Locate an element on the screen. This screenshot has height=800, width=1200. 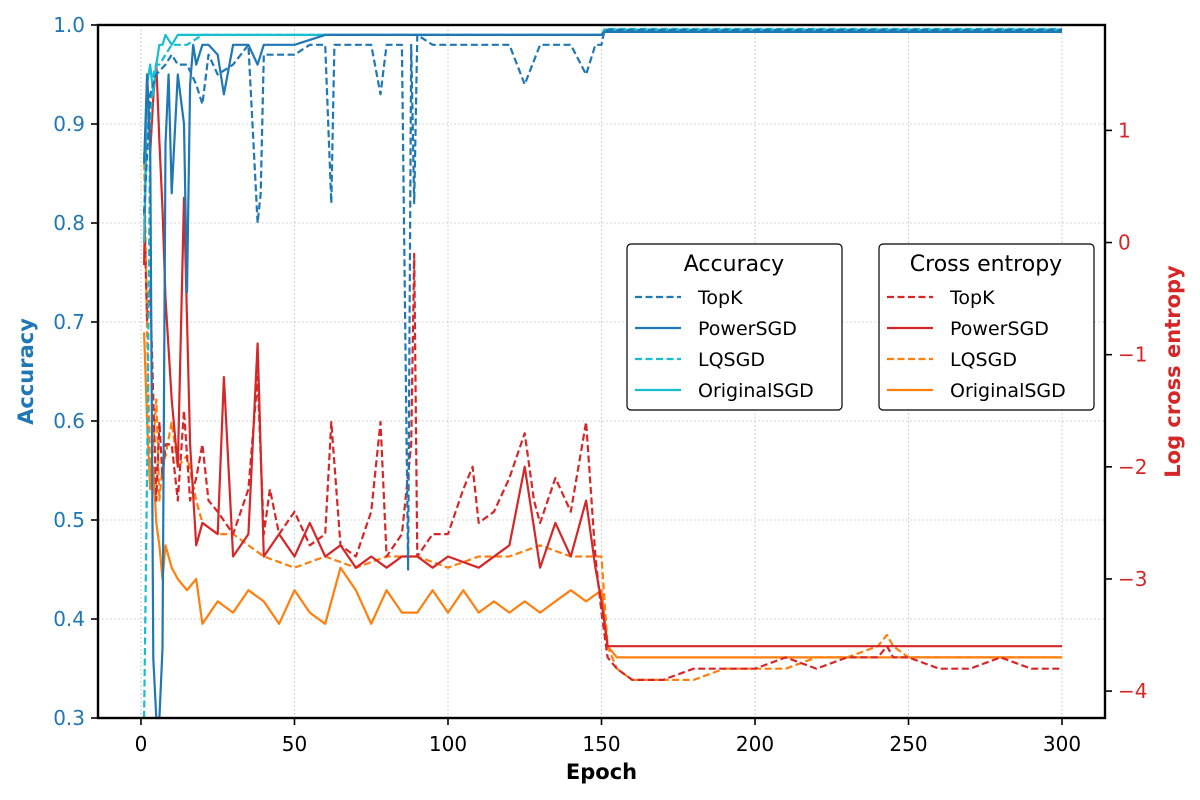
x-tick-label: 200 is located at coordinates (755, 744).